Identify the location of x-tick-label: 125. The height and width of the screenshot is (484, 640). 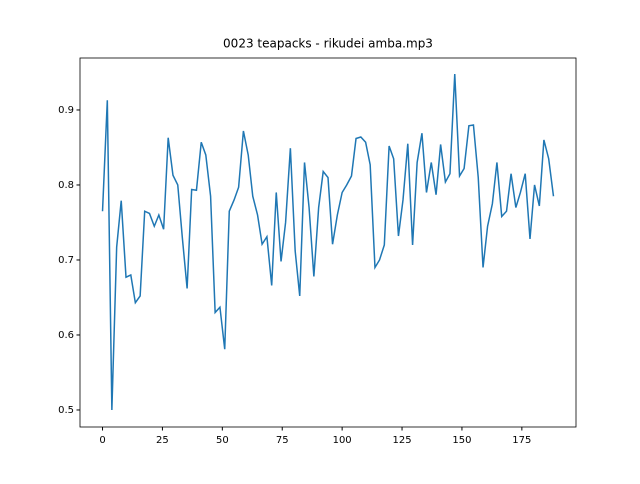
(401, 440).